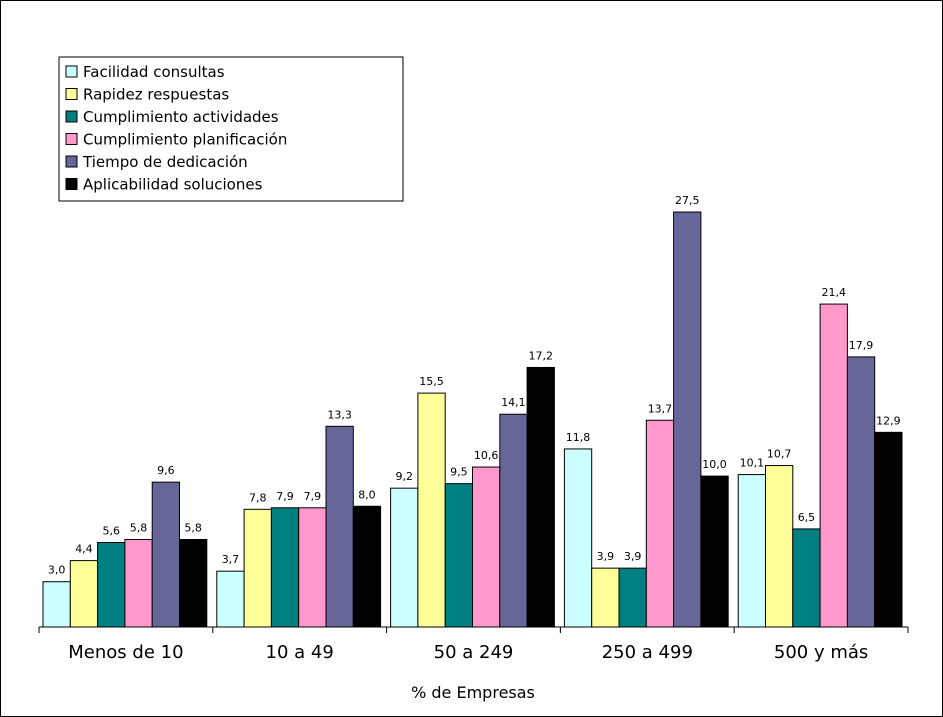  Describe the element at coordinates (181, 117) in the screenshot. I see `legend-label-cumplimiento-actividades: Cumplimiento actividades` at that location.